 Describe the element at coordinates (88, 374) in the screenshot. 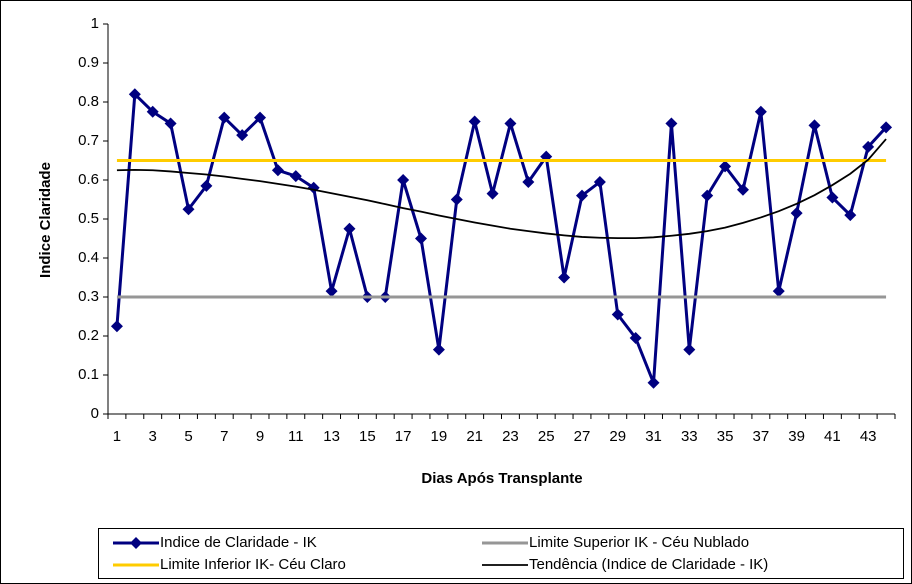

I see `y-tick-label: 0.1` at that location.